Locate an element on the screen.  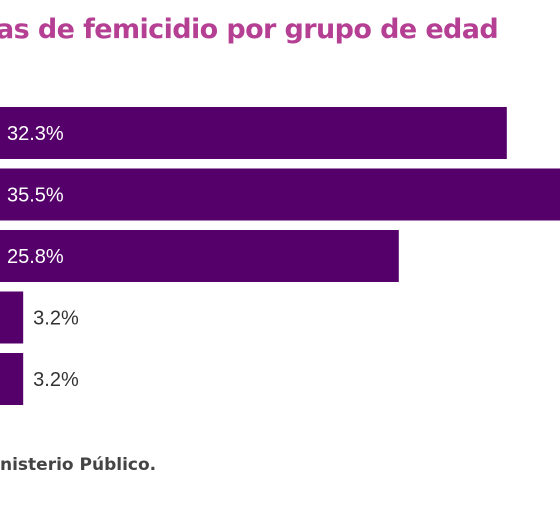
bar-value-label-3: 25.8% is located at coordinates (35, 257).